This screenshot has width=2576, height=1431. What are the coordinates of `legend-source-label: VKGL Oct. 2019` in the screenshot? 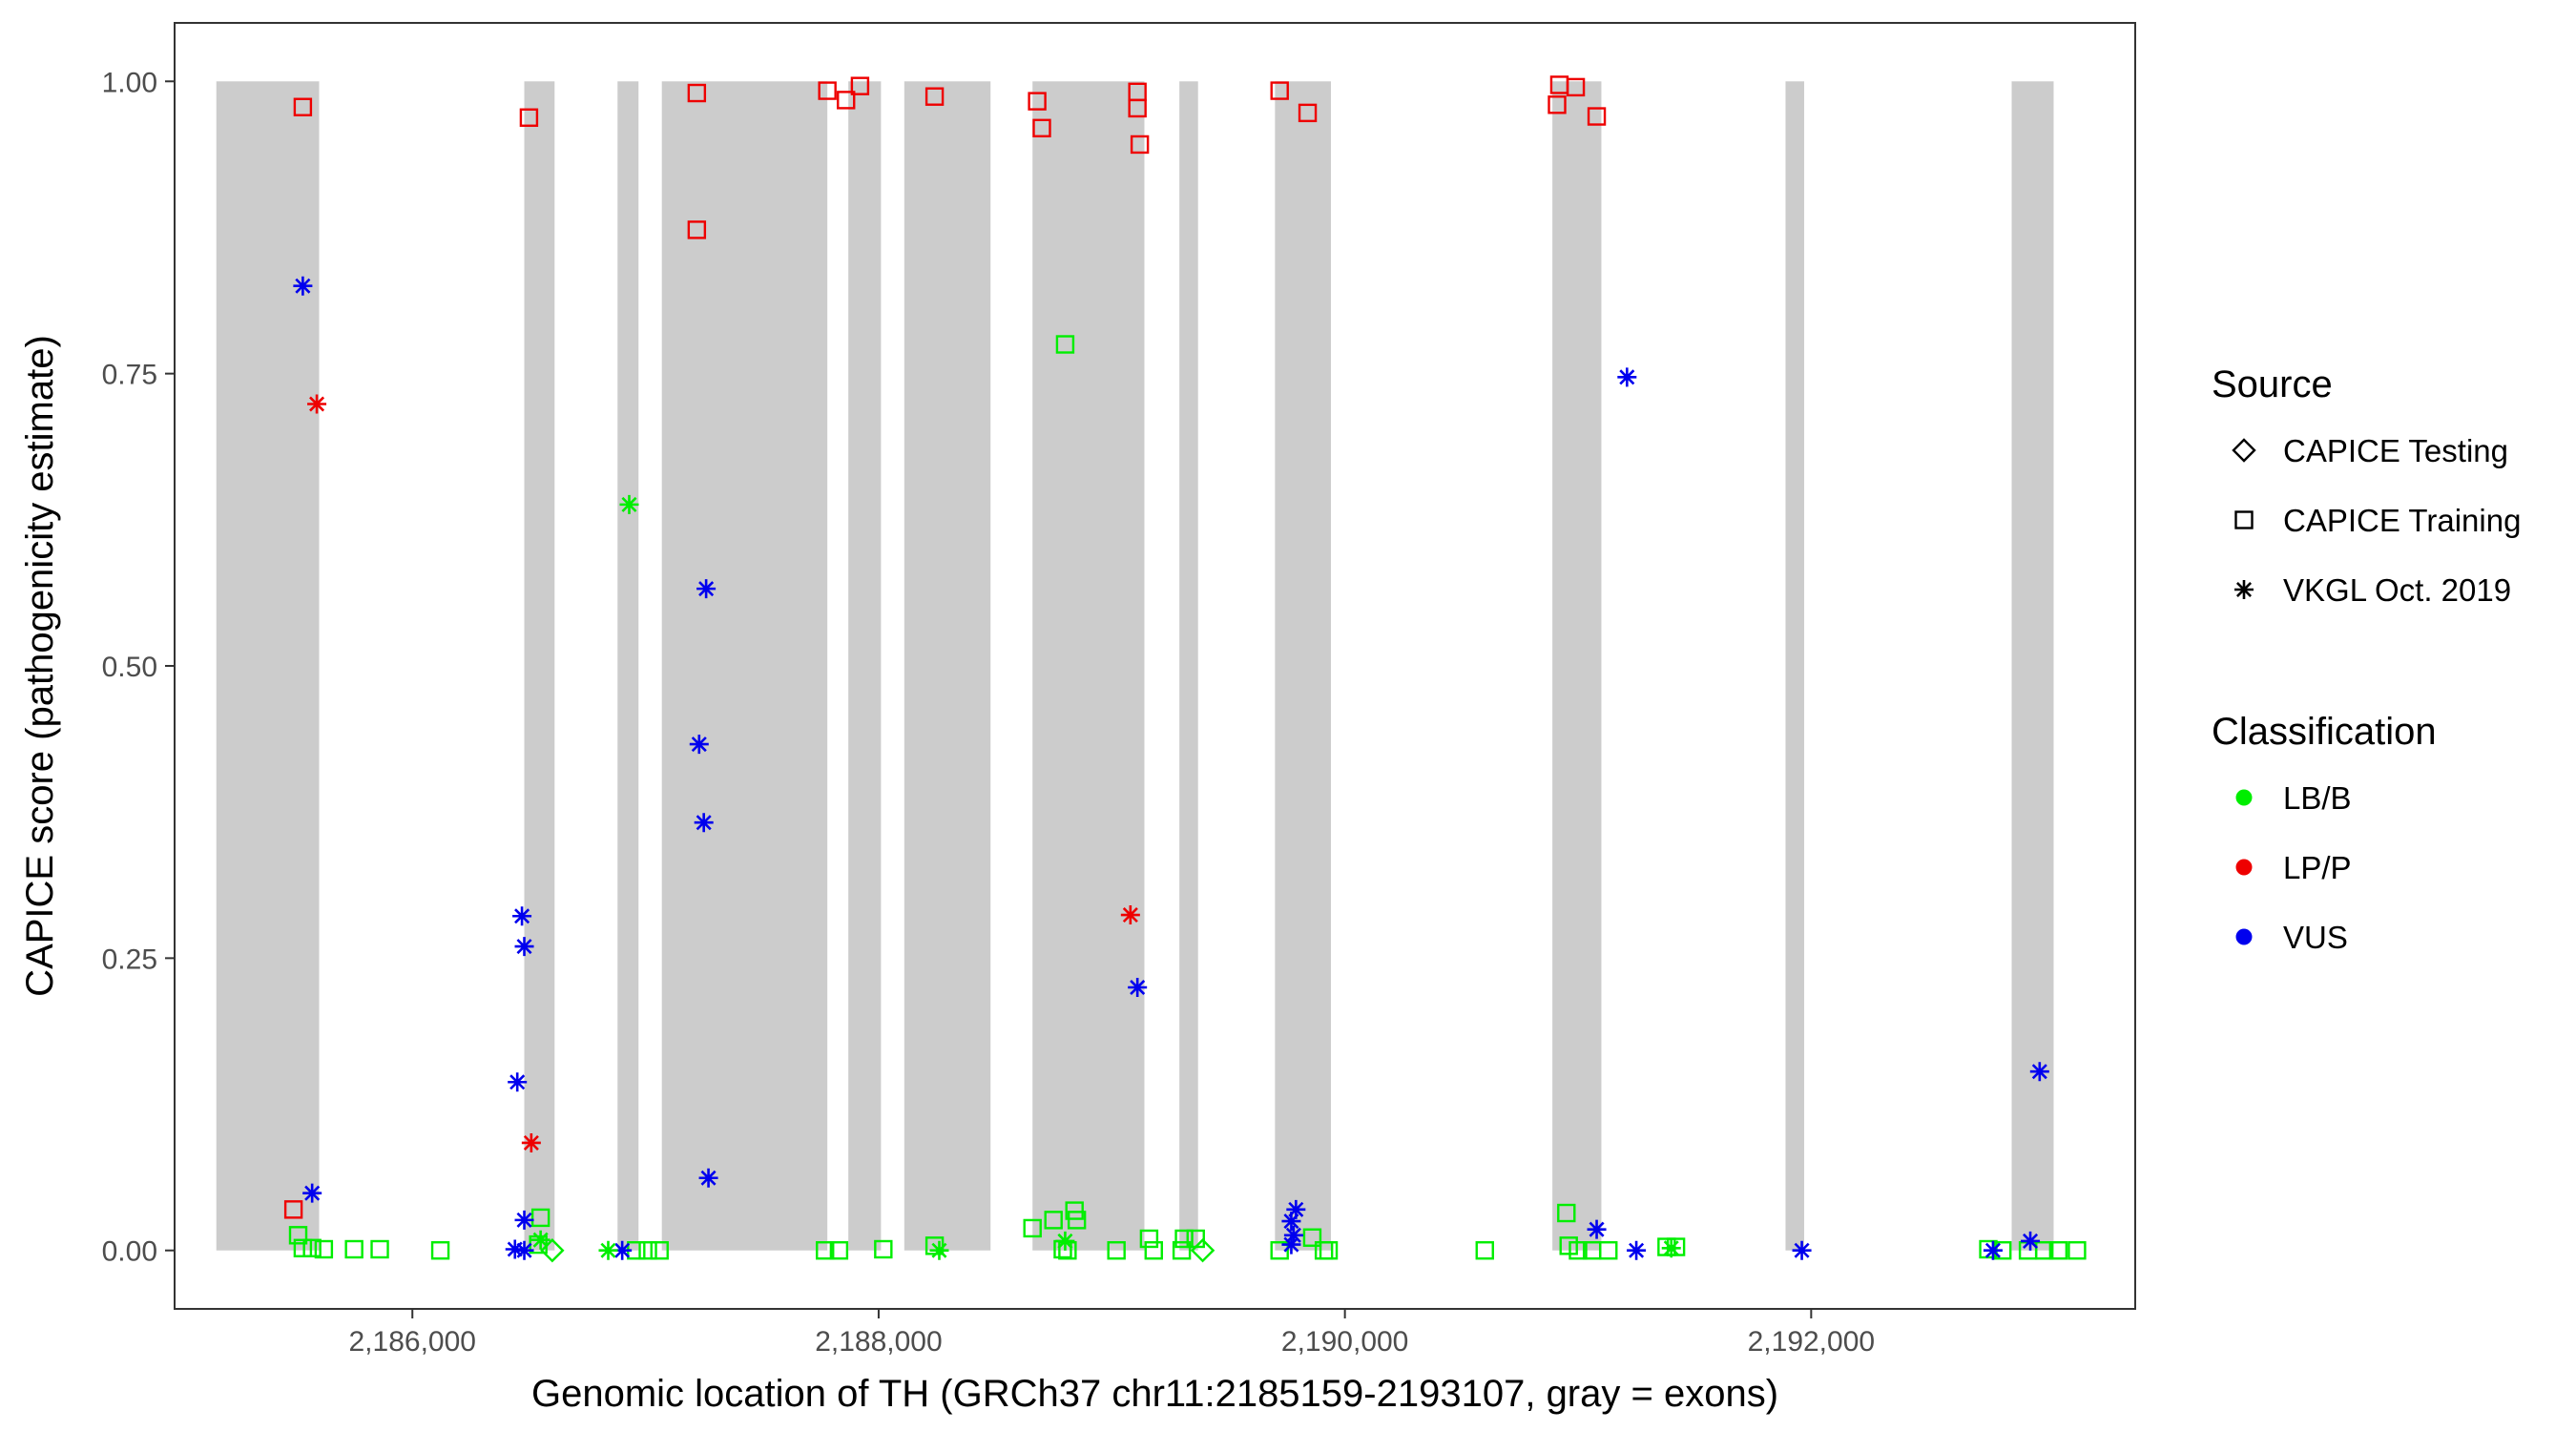 It's located at (2397, 590).